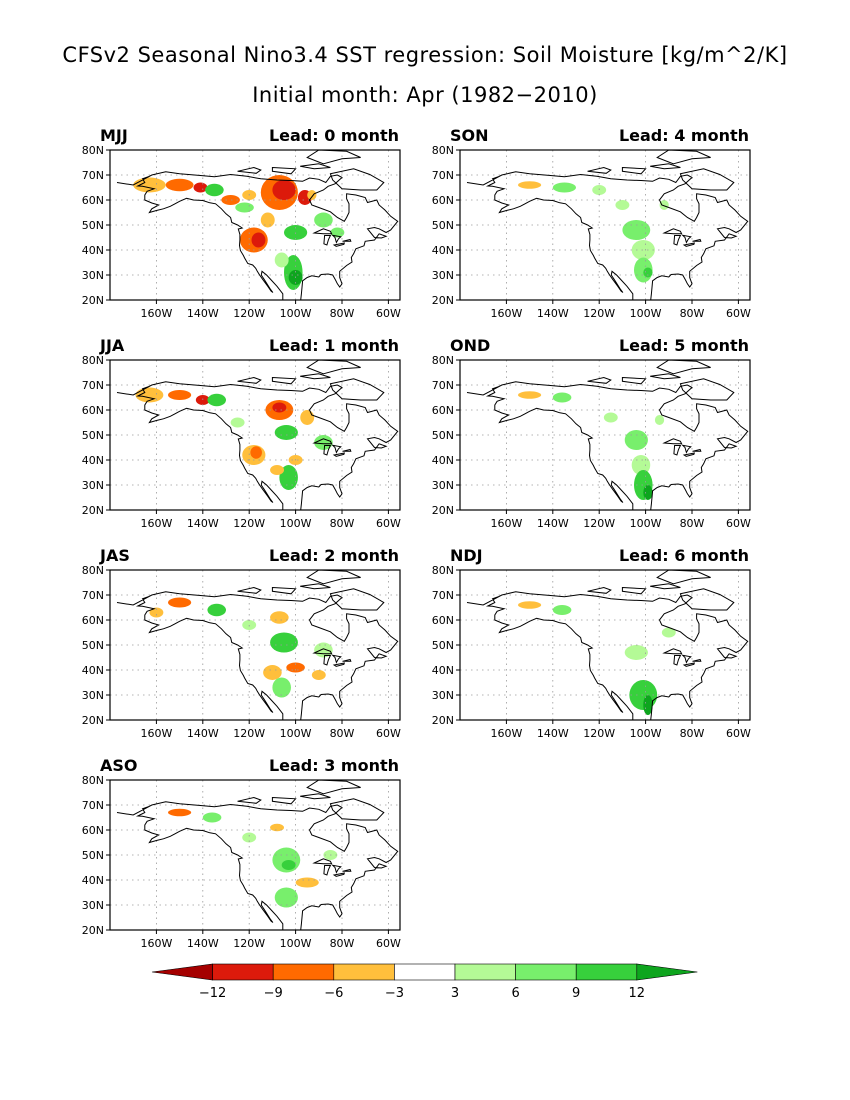  I want to click on y-tick-label: 80N, so click(93, 780).